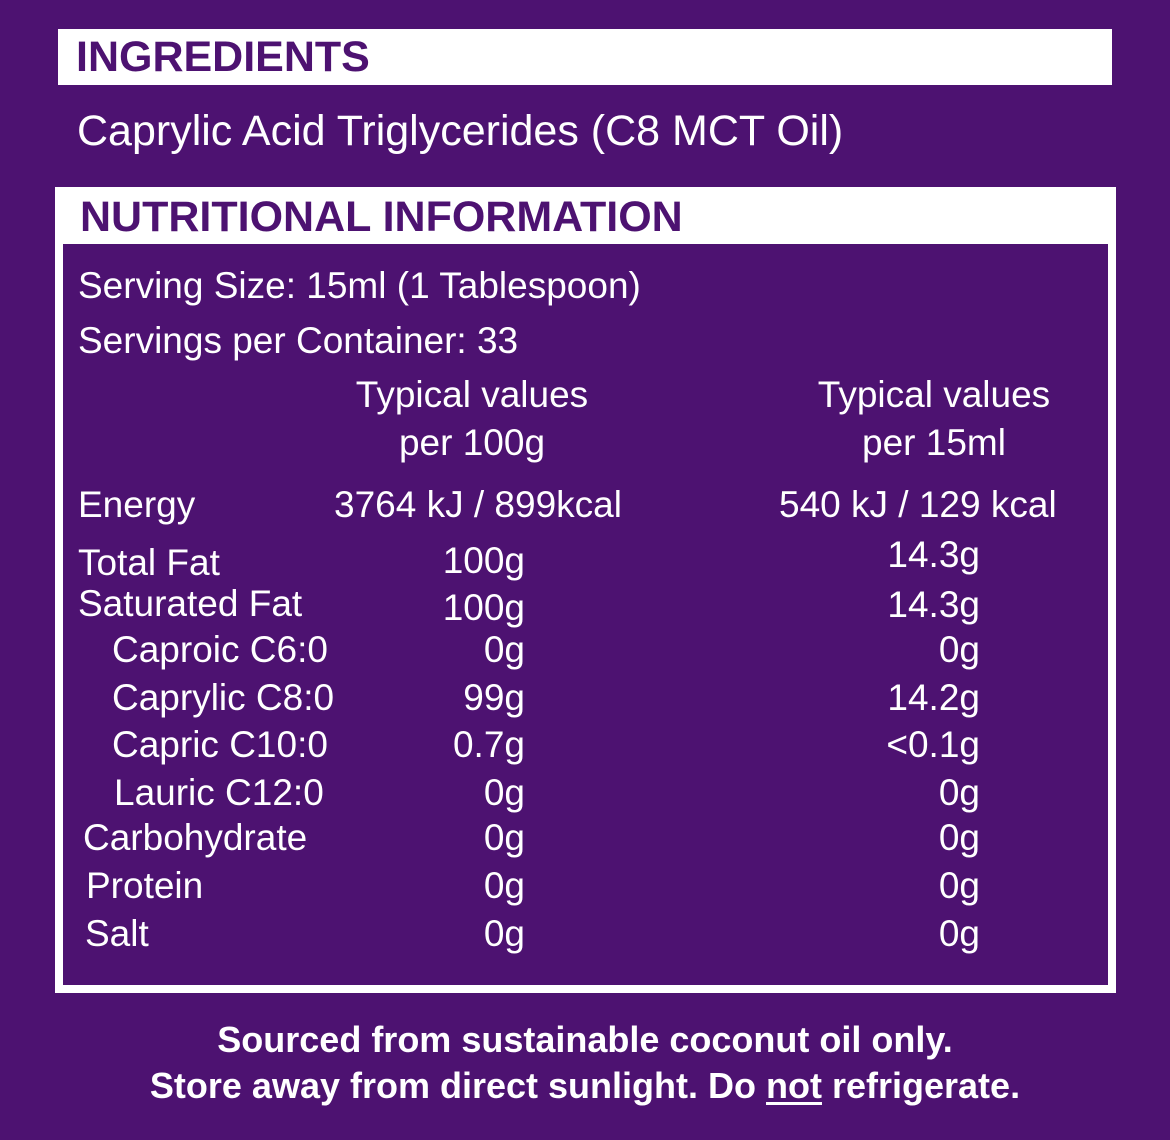 The height and width of the screenshot is (1140, 1170). What do you see at coordinates (934, 442) in the screenshot?
I see `column-header-line2: per 15ml` at bounding box center [934, 442].